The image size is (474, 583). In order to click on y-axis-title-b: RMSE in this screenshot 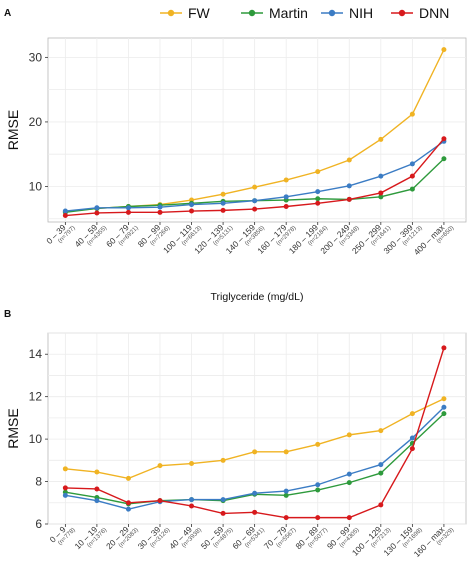, I will do `click(13, 428)`.